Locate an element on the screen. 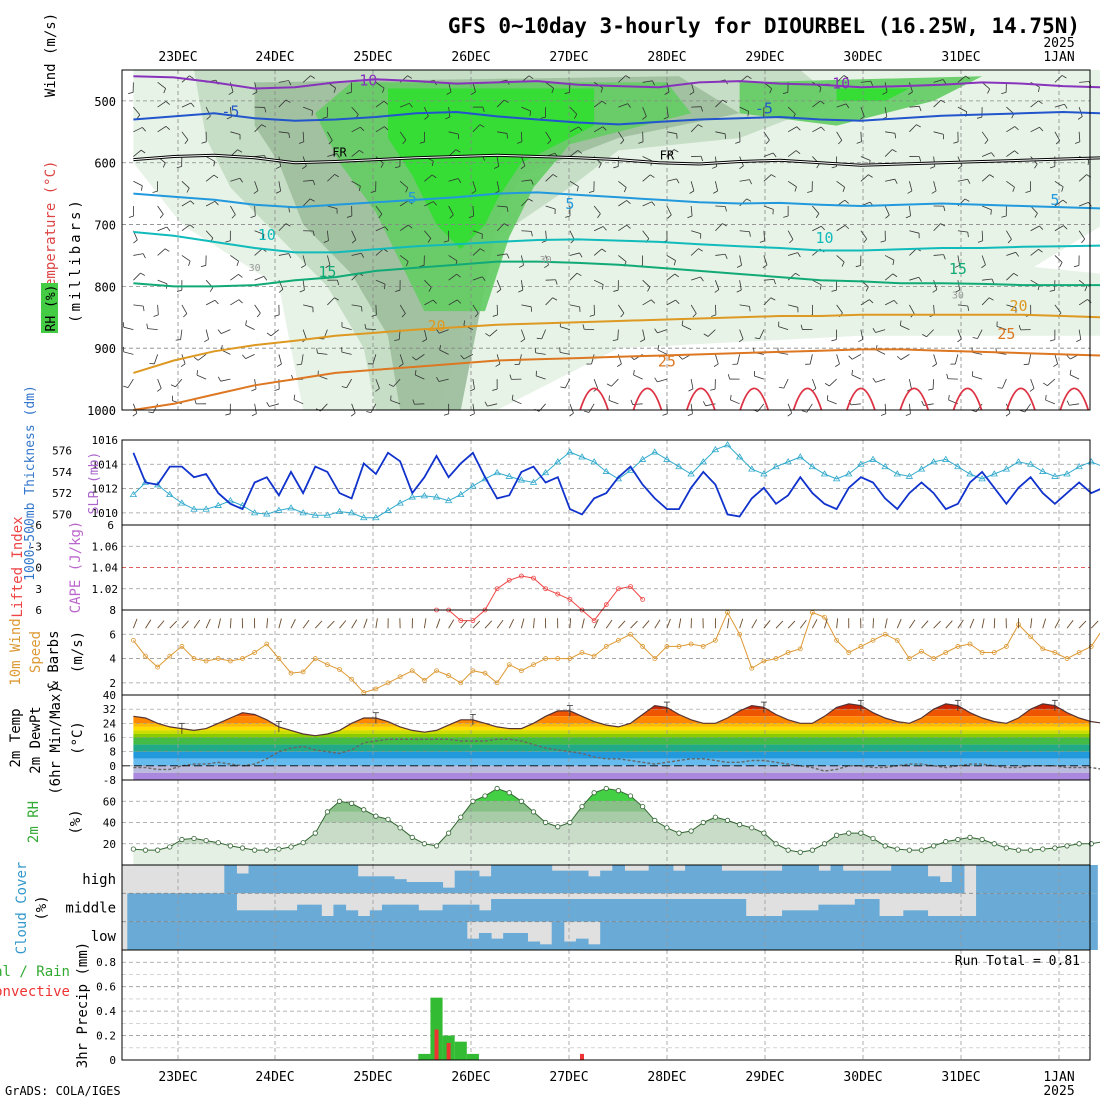 Image resolution: width=1100 pixels, height=1104 pixels. contour-label: 5 is located at coordinates (569, 204).